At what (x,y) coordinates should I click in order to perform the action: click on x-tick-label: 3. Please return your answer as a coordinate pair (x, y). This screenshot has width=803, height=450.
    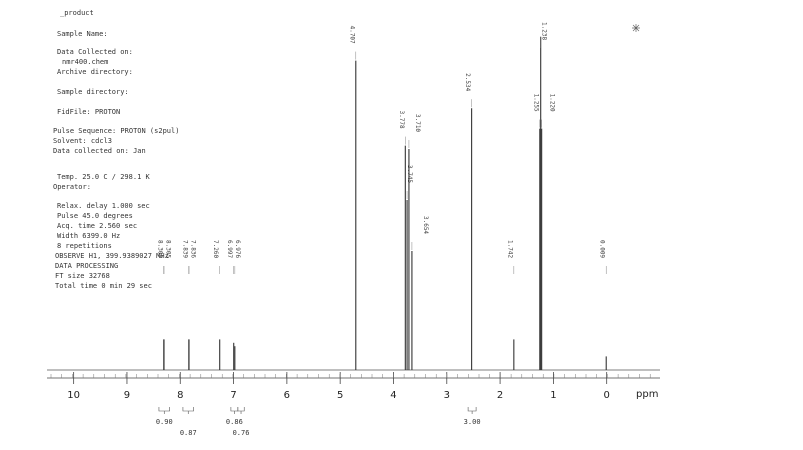
    Looking at the image, I should click on (447, 395).